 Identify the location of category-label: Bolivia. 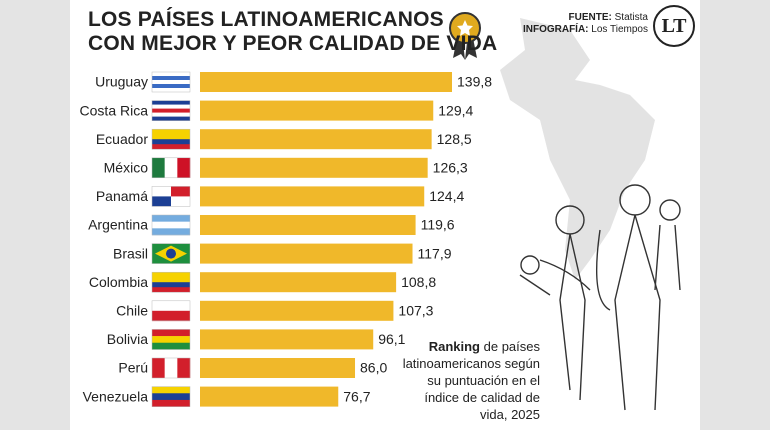
(127, 339).